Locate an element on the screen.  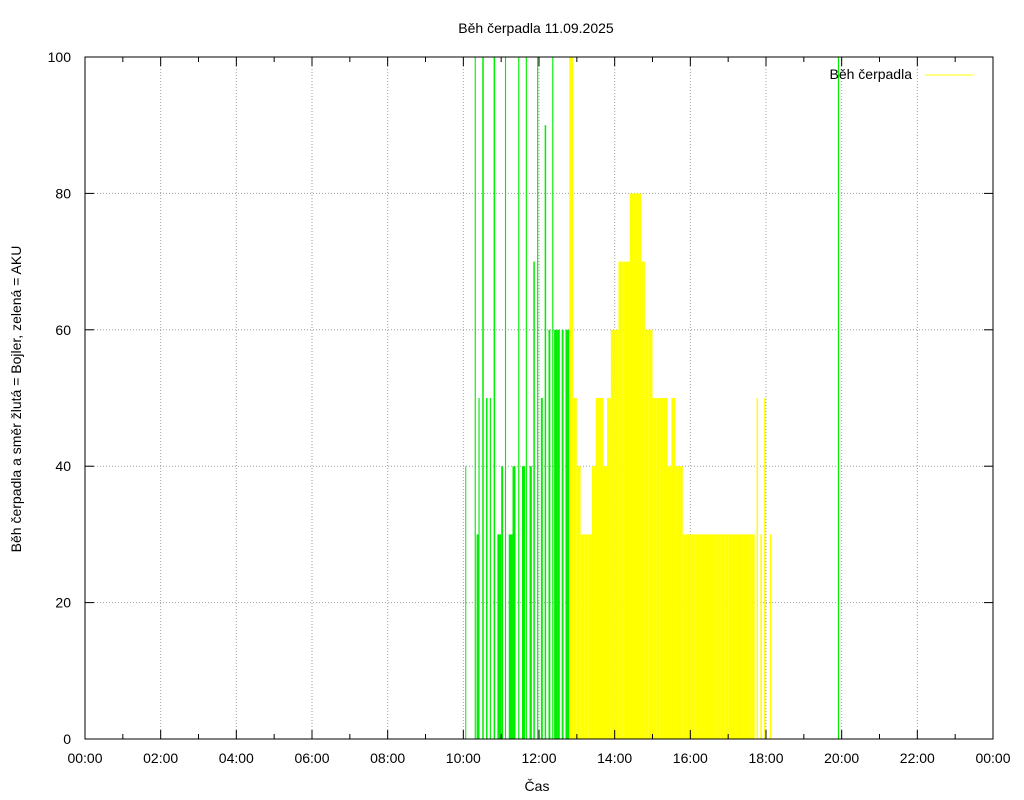
legend: Běh čerpadla is located at coordinates (901, 74).